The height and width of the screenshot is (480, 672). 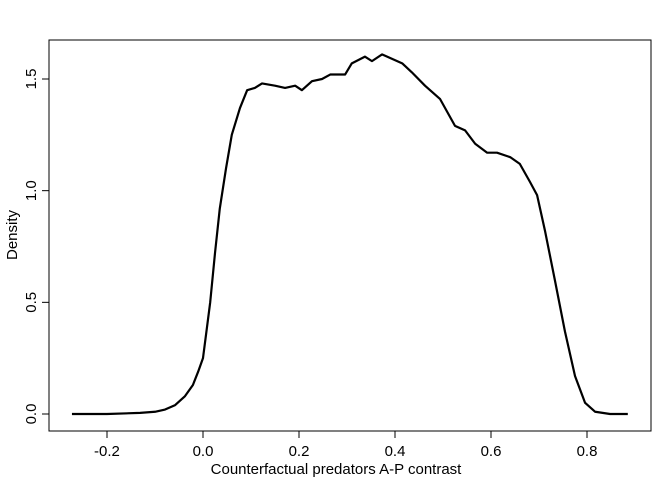 What do you see at coordinates (587, 451) in the screenshot?
I see `x-tick-label: 0.8` at bounding box center [587, 451].